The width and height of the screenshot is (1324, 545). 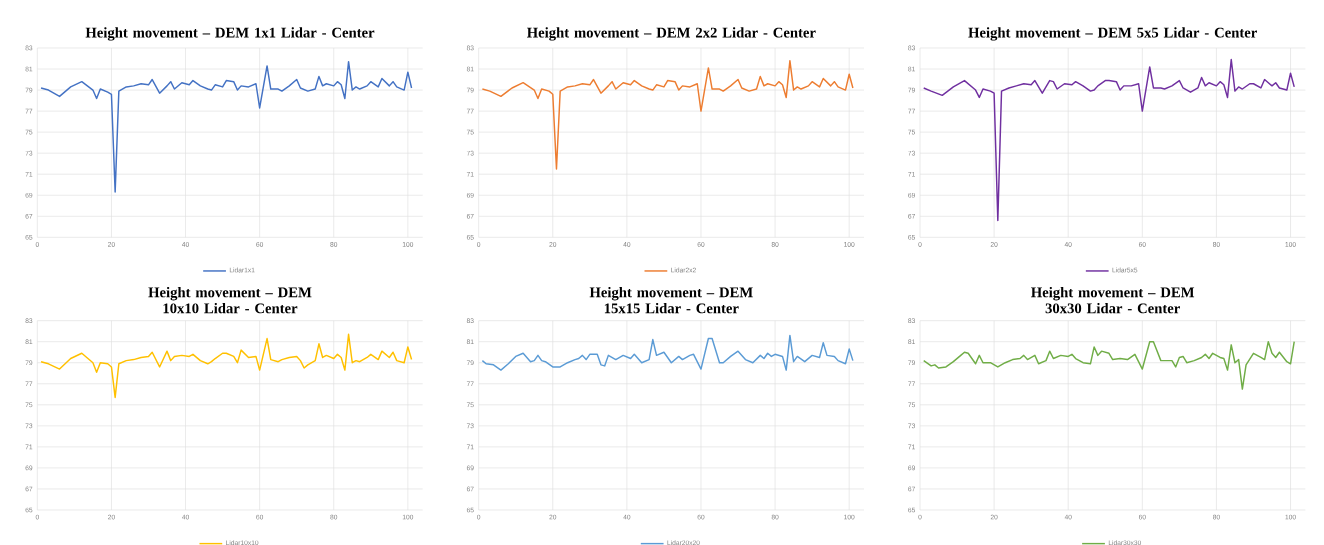 What do you see at coordinates (671, 34) in the screenshot?
I see `chart-title: Height movement – DEM 2x2 Lidar - Center` at bounding box center [671, 34].